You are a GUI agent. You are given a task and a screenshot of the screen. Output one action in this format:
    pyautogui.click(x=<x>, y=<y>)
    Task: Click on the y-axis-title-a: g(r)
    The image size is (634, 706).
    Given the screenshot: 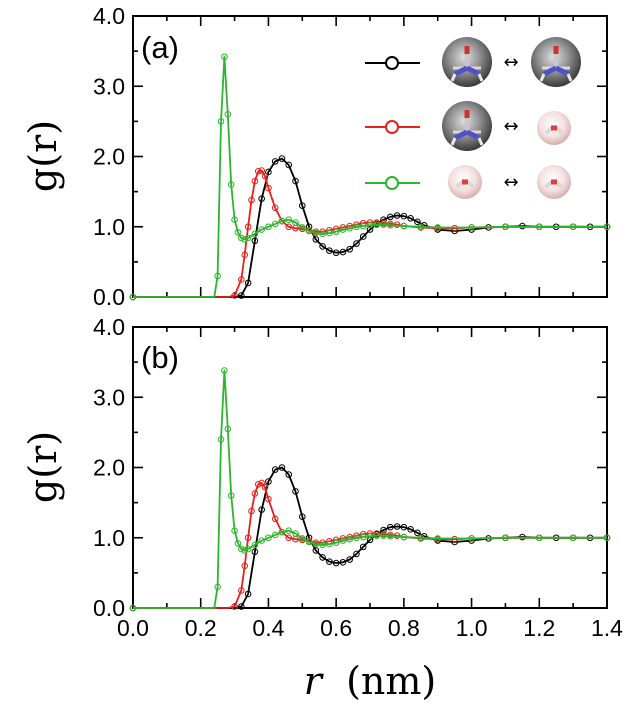 What is the action you would take?
    pyautogui.click(x=43, y=156)
    